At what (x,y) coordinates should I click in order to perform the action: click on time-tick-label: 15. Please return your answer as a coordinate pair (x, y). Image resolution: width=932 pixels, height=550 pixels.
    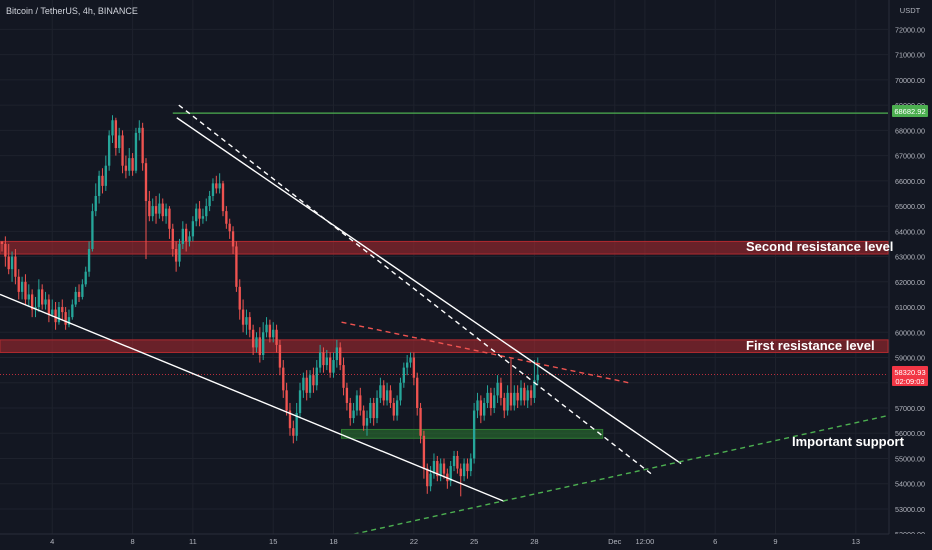
    Looking at the image, I should click on (273, 541).